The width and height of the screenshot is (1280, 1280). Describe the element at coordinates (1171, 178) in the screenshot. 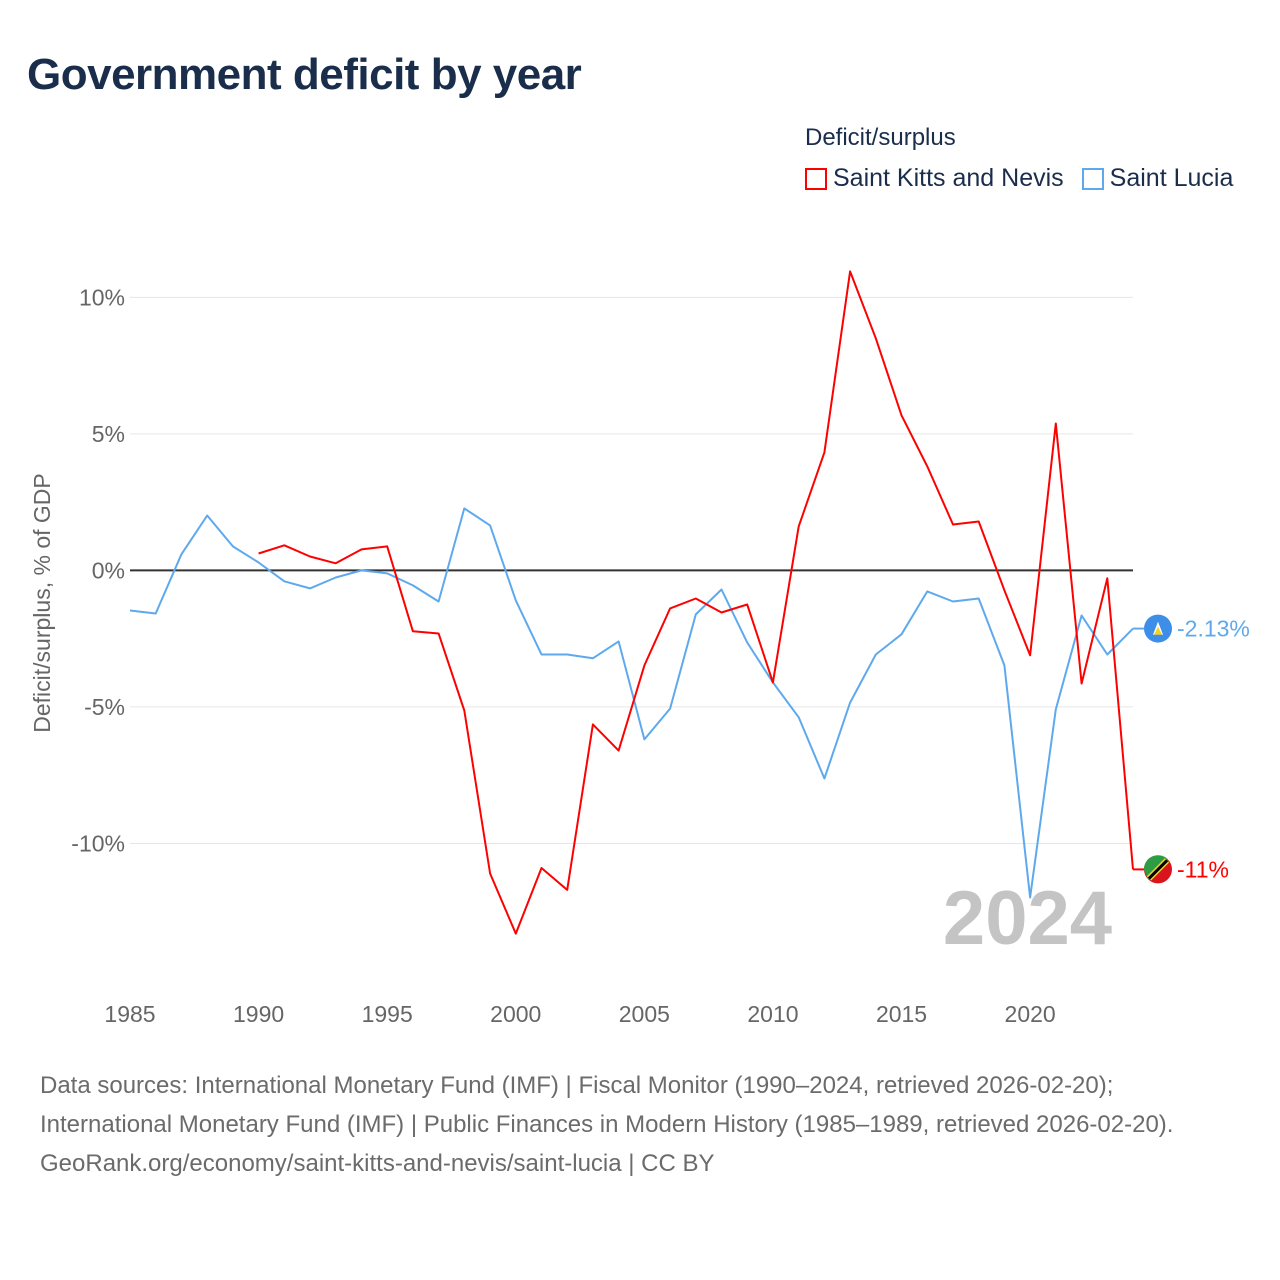

I see `legend-label: Saint Lucia` at that location.